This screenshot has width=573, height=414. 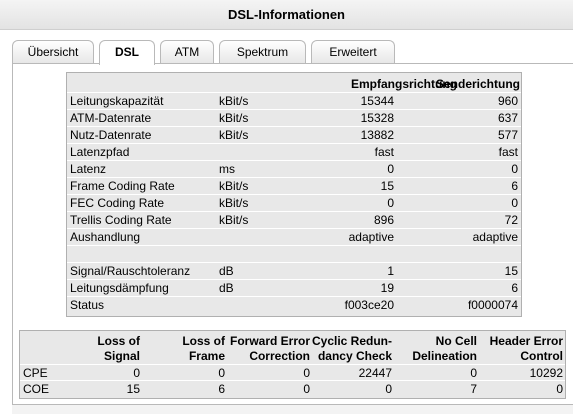 I want to click on tab-uebersicht: Übersicht, so click(x=53, y=52).